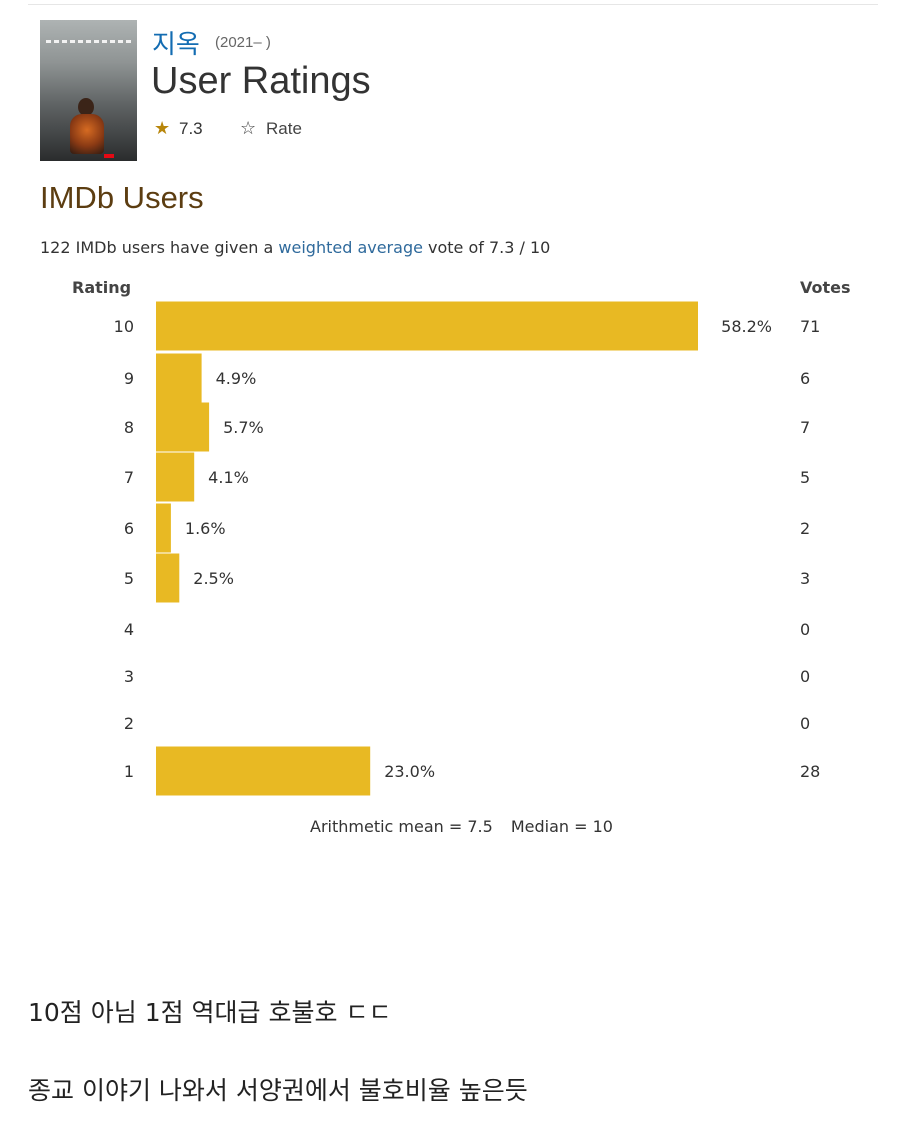 The image size is (900, 1141). Describe the element at coordinates (176, 45) in the screenshot. I see `show-title-link: 지옥` at that location.